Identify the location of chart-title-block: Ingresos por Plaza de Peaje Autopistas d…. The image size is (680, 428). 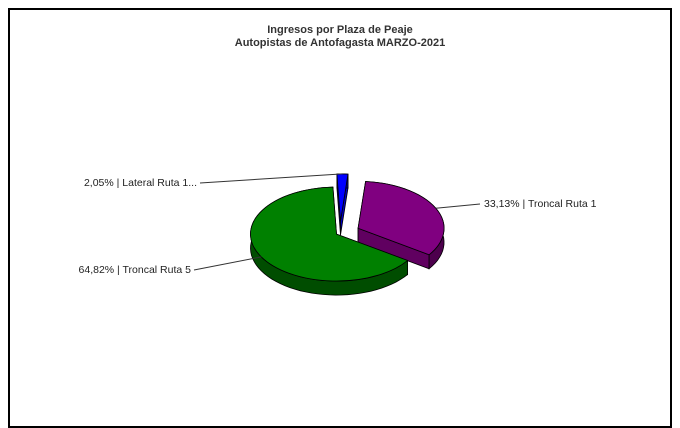
(340, 37).